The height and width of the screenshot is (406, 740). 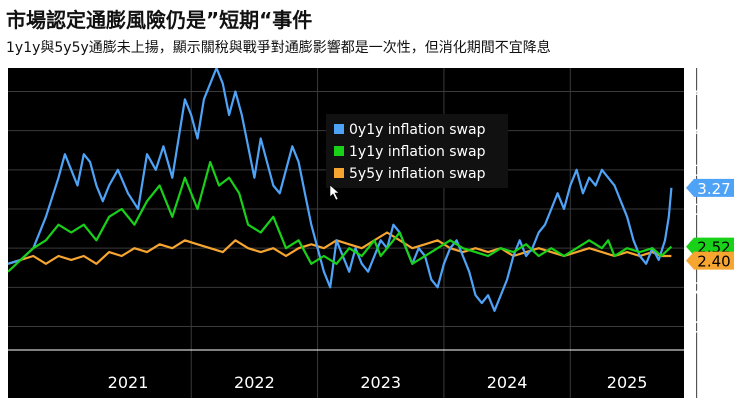 What do you see at coordinates (417, 130) in the screenshot?
I see `legend-label-0y1y: 0y1y inflation swap` at bounding box center [417, 130].